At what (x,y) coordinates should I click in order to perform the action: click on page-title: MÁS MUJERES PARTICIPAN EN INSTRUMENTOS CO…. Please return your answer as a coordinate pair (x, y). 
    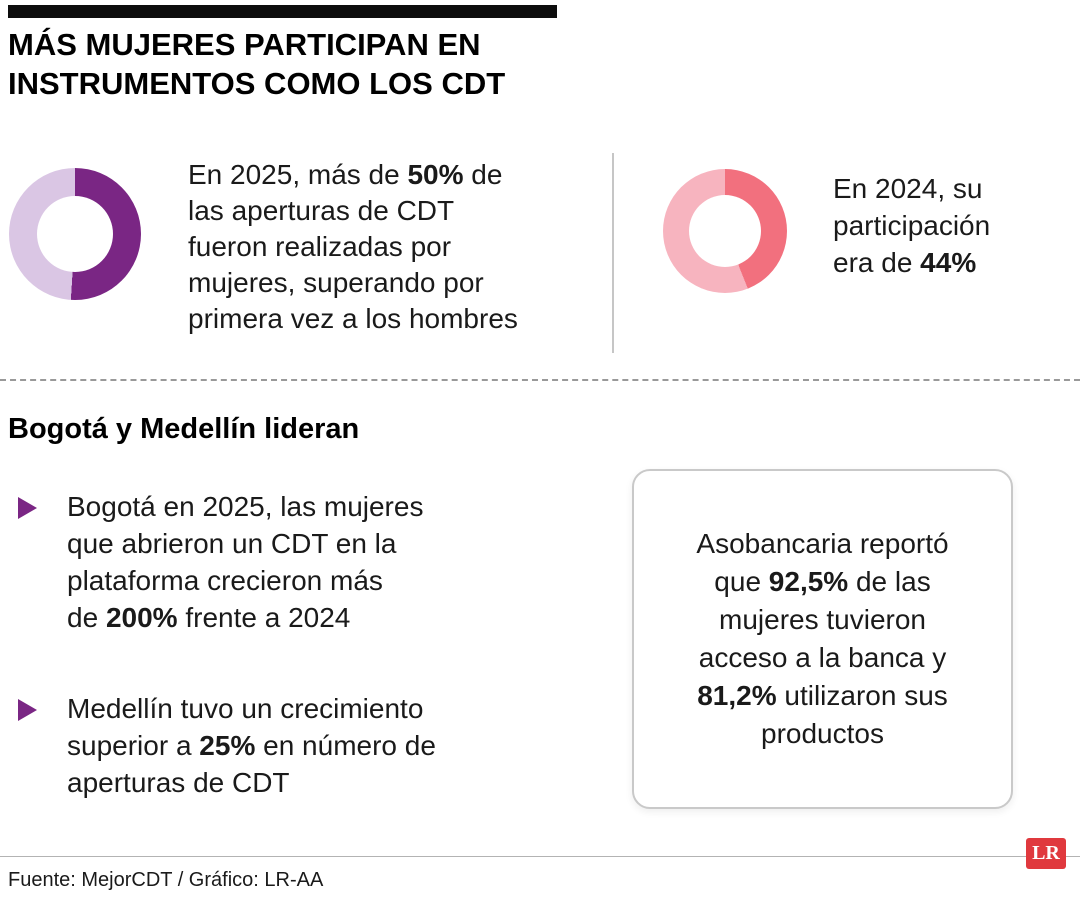
    Looking at the image, I should click on (256, 64).